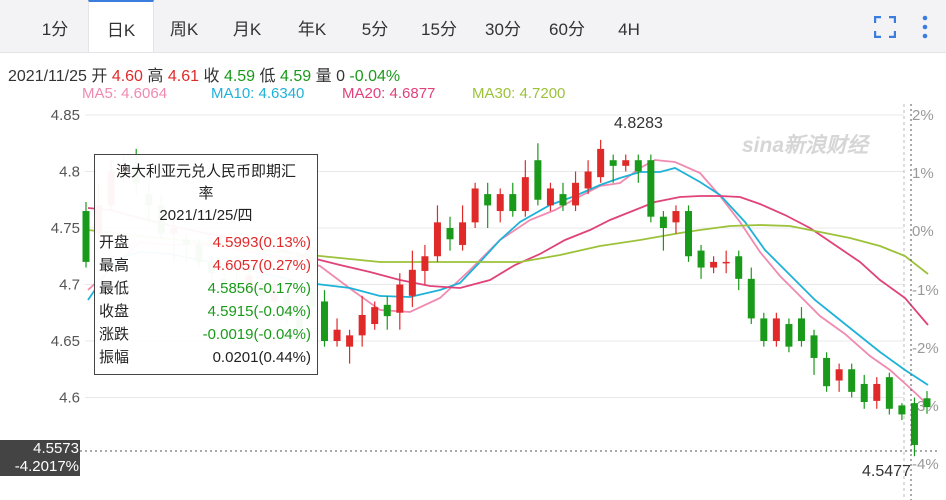 Image resolution: width=946 pixels, height=500 pixels. What do you see at coordinates (114, 357) in the screenshot?
I see `tooltip-row-key: 振幅` at bounding box center [114, 357].